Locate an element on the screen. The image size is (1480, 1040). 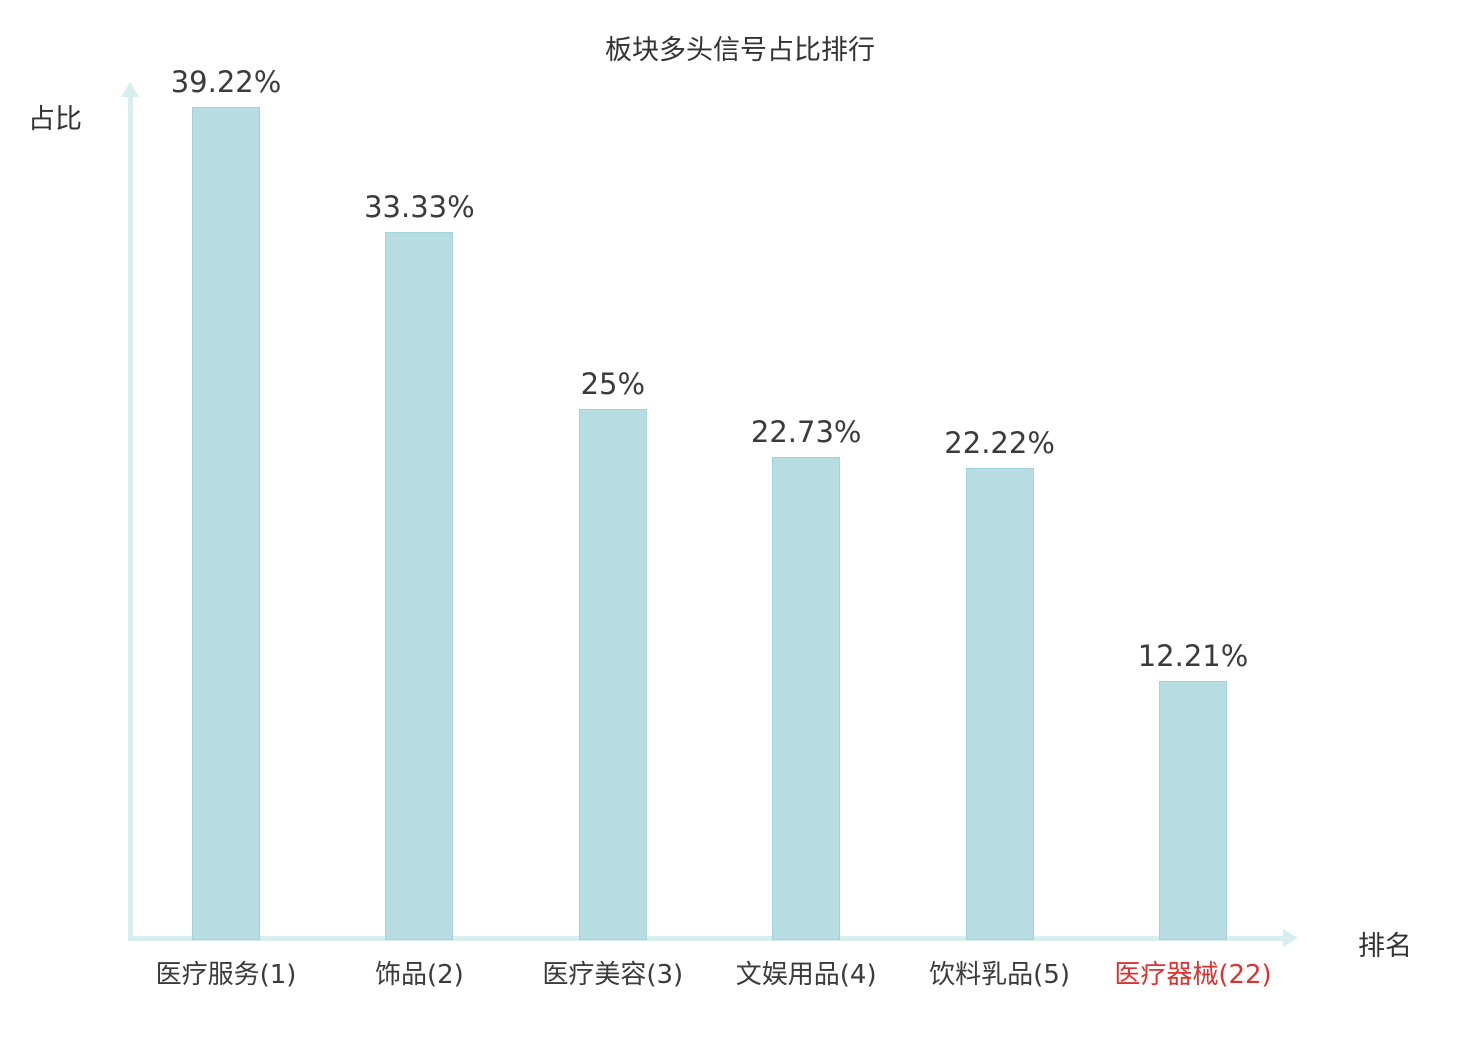
chart-title: 板块多头信号占比排行 is located at coordinates (740, 50).